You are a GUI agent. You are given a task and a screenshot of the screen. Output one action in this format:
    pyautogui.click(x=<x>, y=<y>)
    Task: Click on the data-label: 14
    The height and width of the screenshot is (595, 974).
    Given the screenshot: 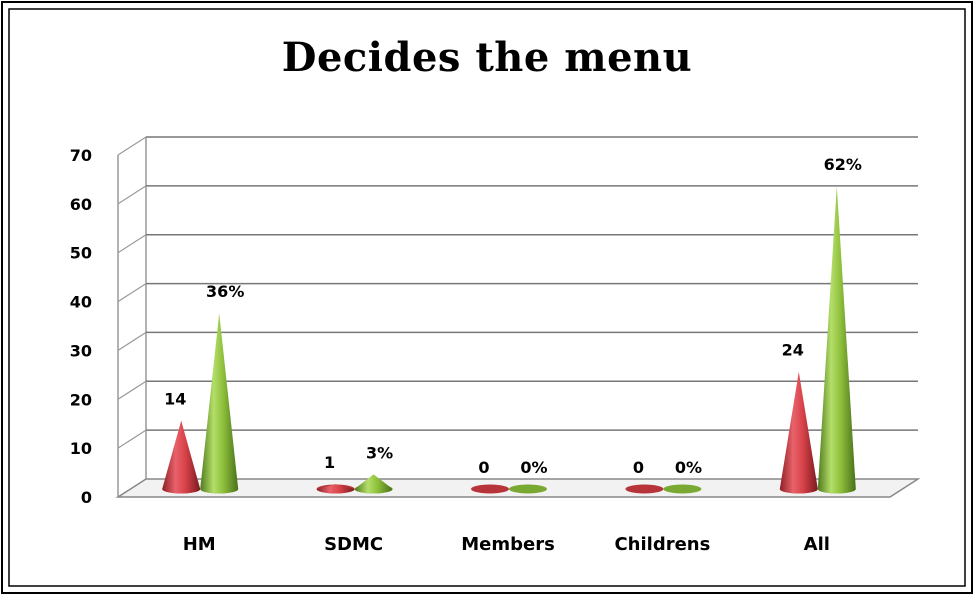 What is the action you would take?
    pyautogui.click(x=175, y=399)
    